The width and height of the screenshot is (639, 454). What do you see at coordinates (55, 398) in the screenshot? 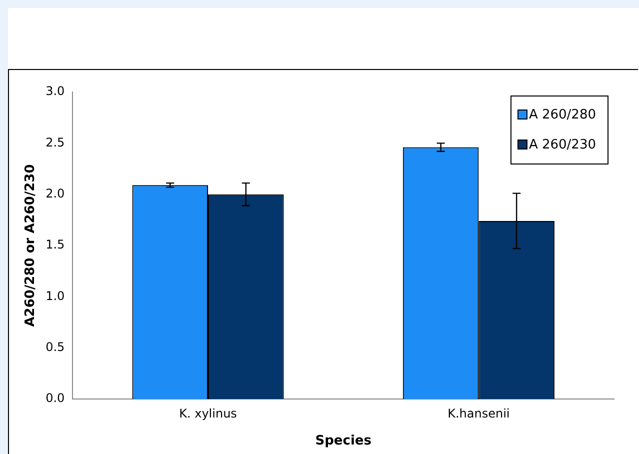
I see `y-tick-label: 0.0` at bounding box center [55, 398].